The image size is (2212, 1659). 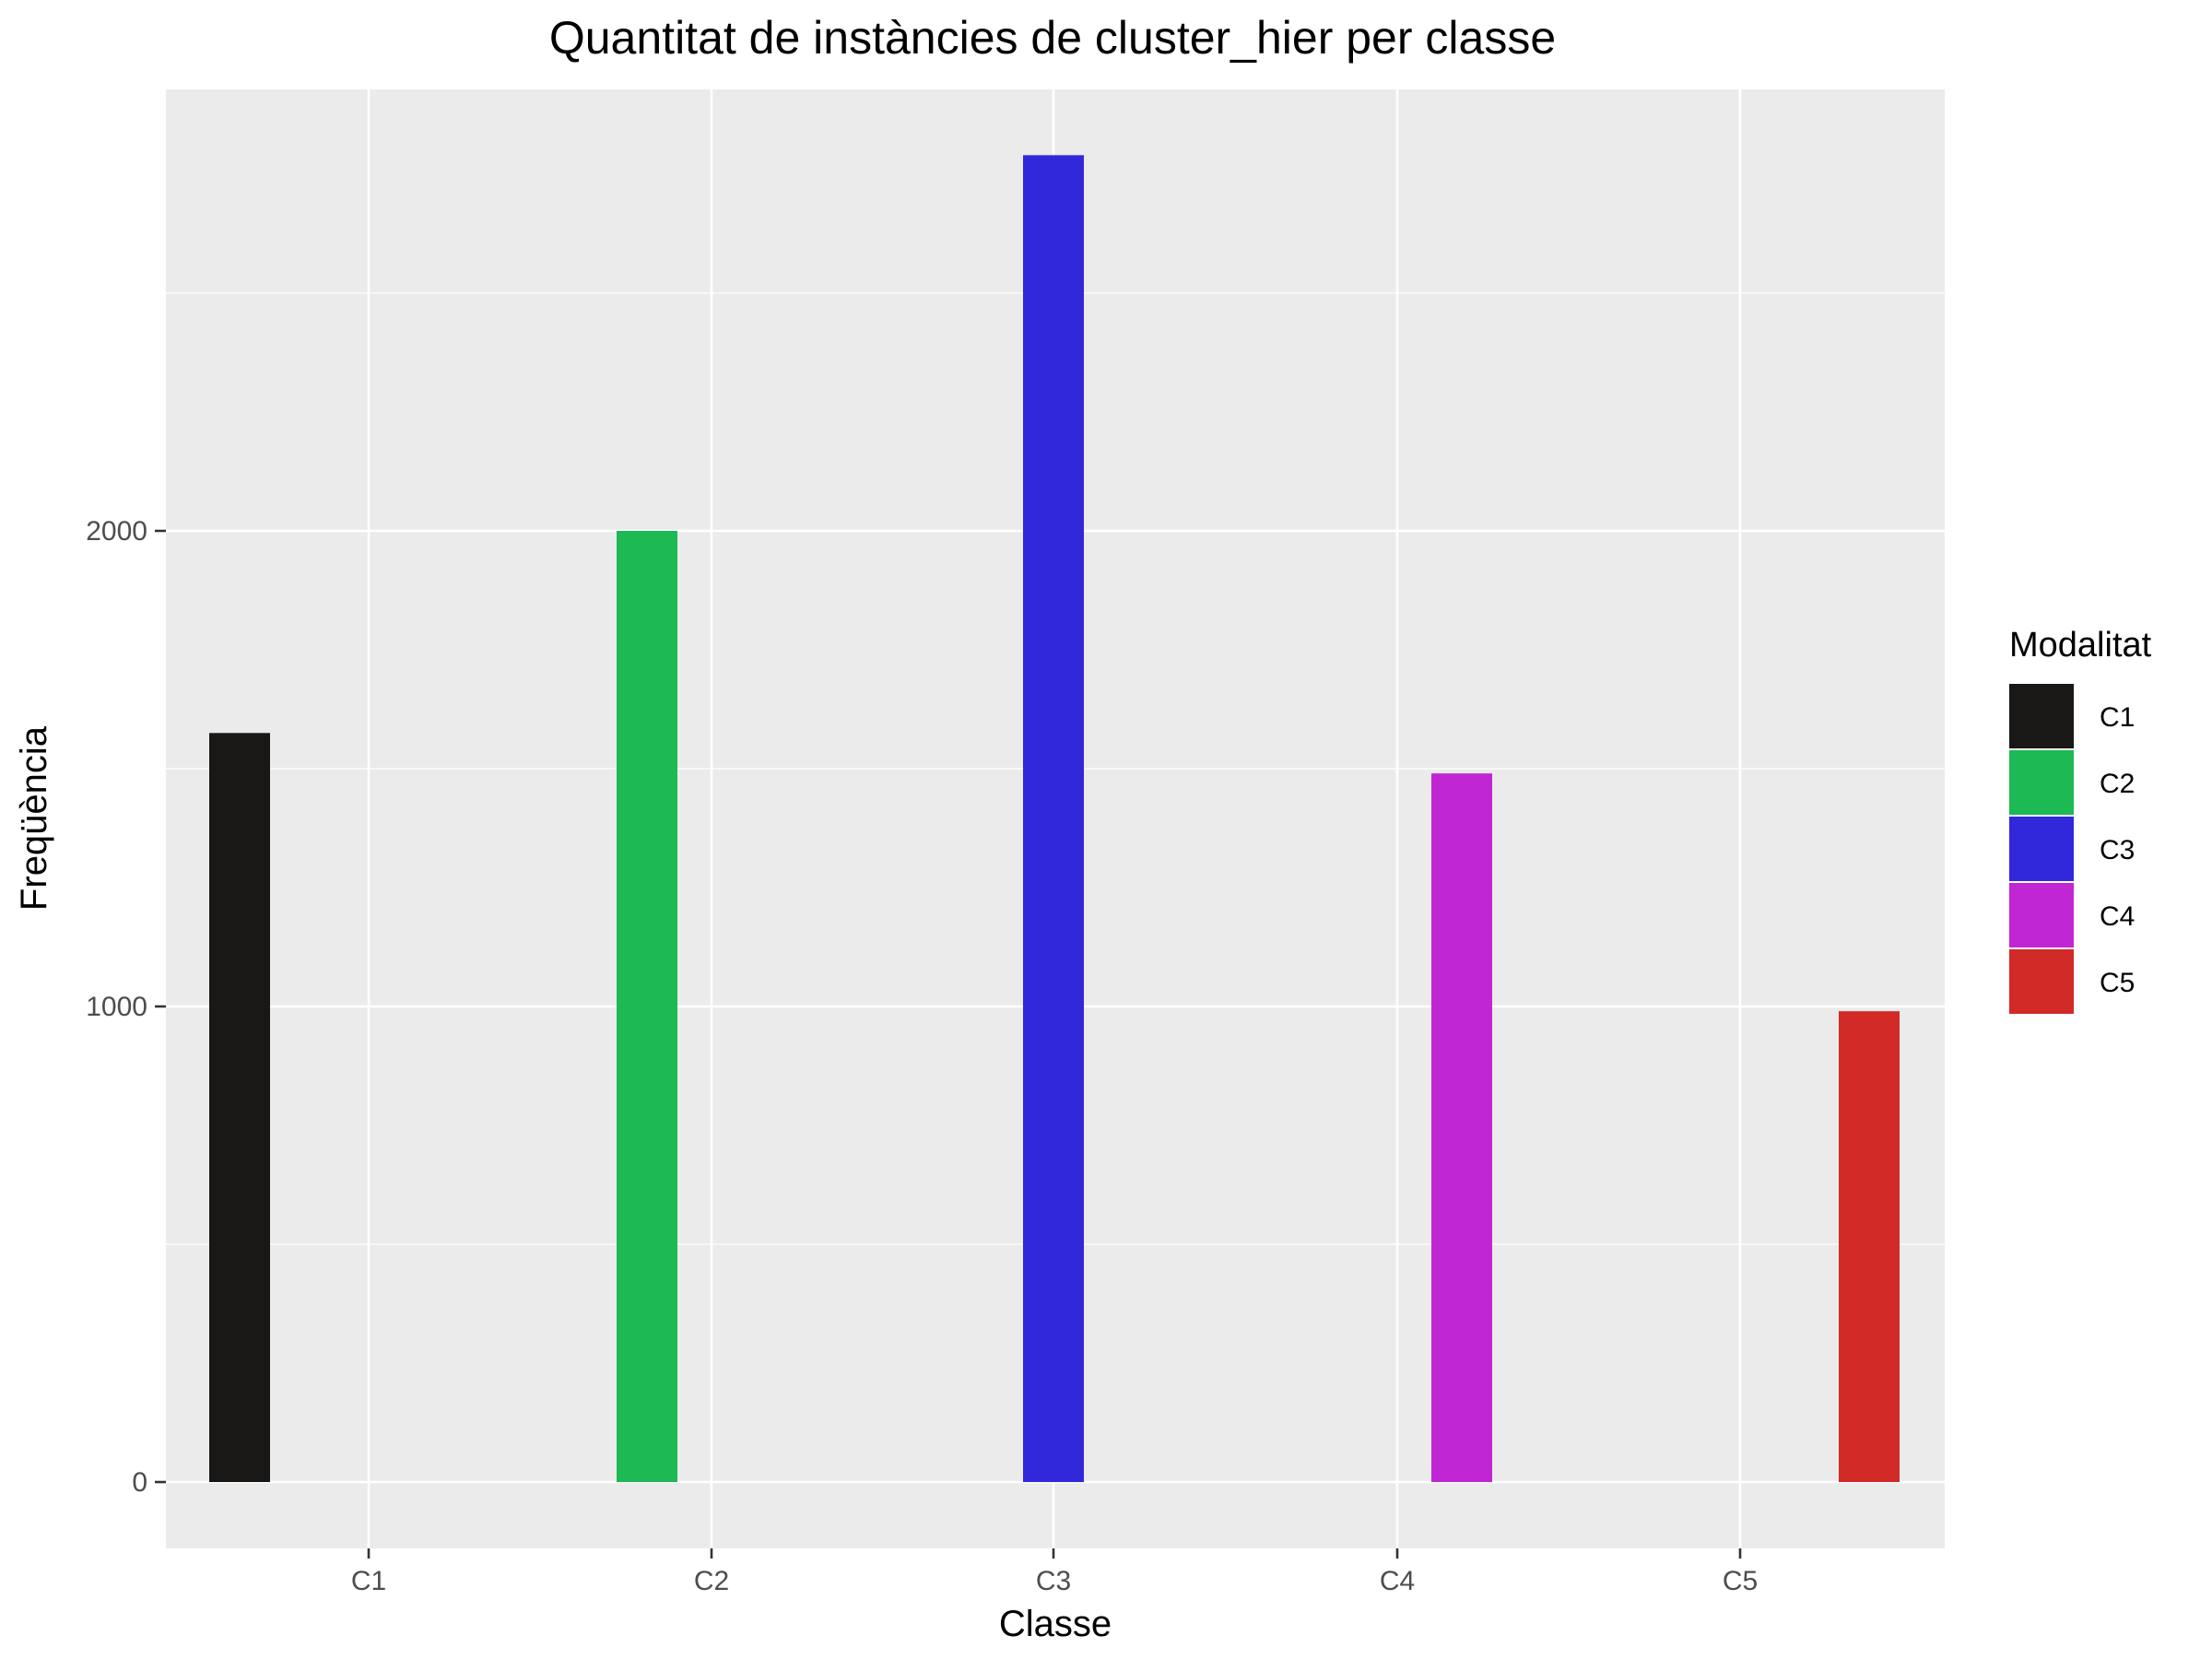 I want to click on legend: Modalitat C1 C2 C3 C4 C5, so click(x=2080, y=820).